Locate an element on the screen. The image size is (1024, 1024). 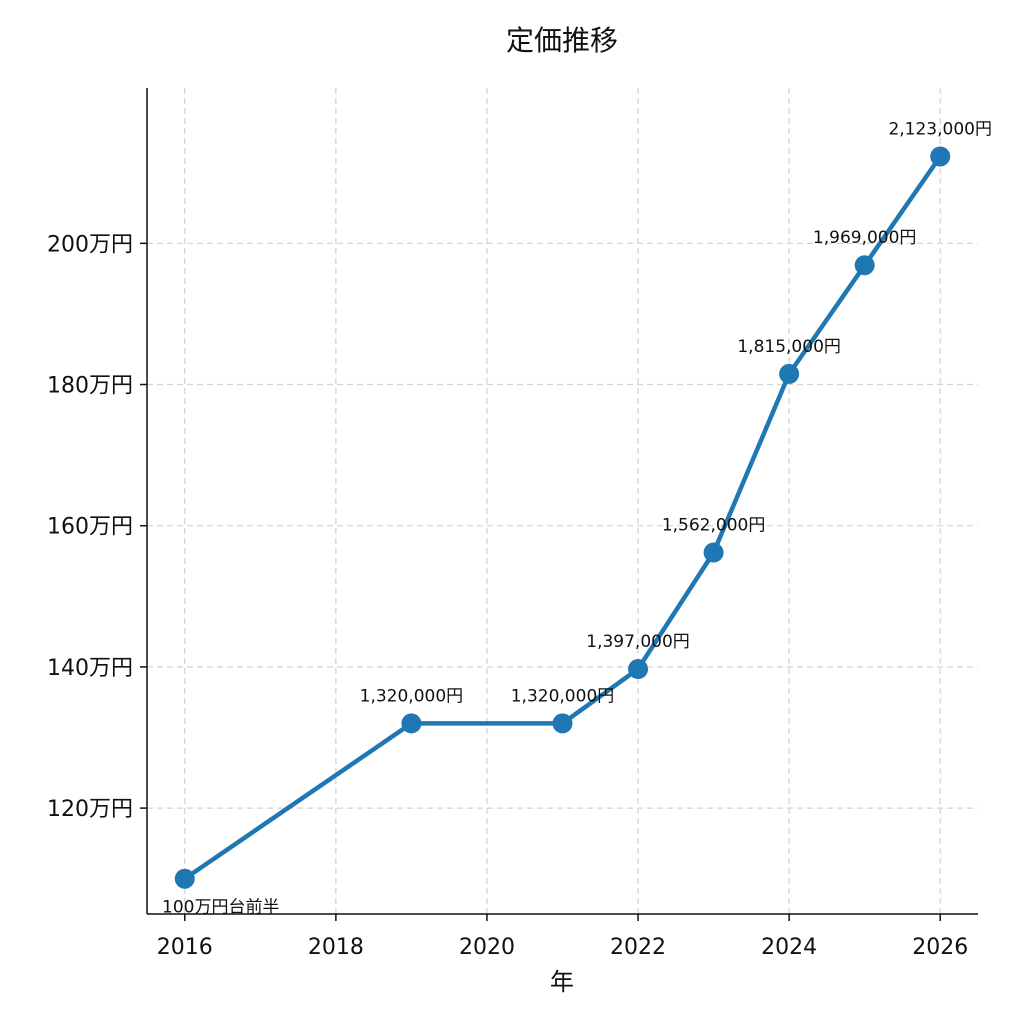
data-label: 1,397,000円 is located at coordinates (638, 642).